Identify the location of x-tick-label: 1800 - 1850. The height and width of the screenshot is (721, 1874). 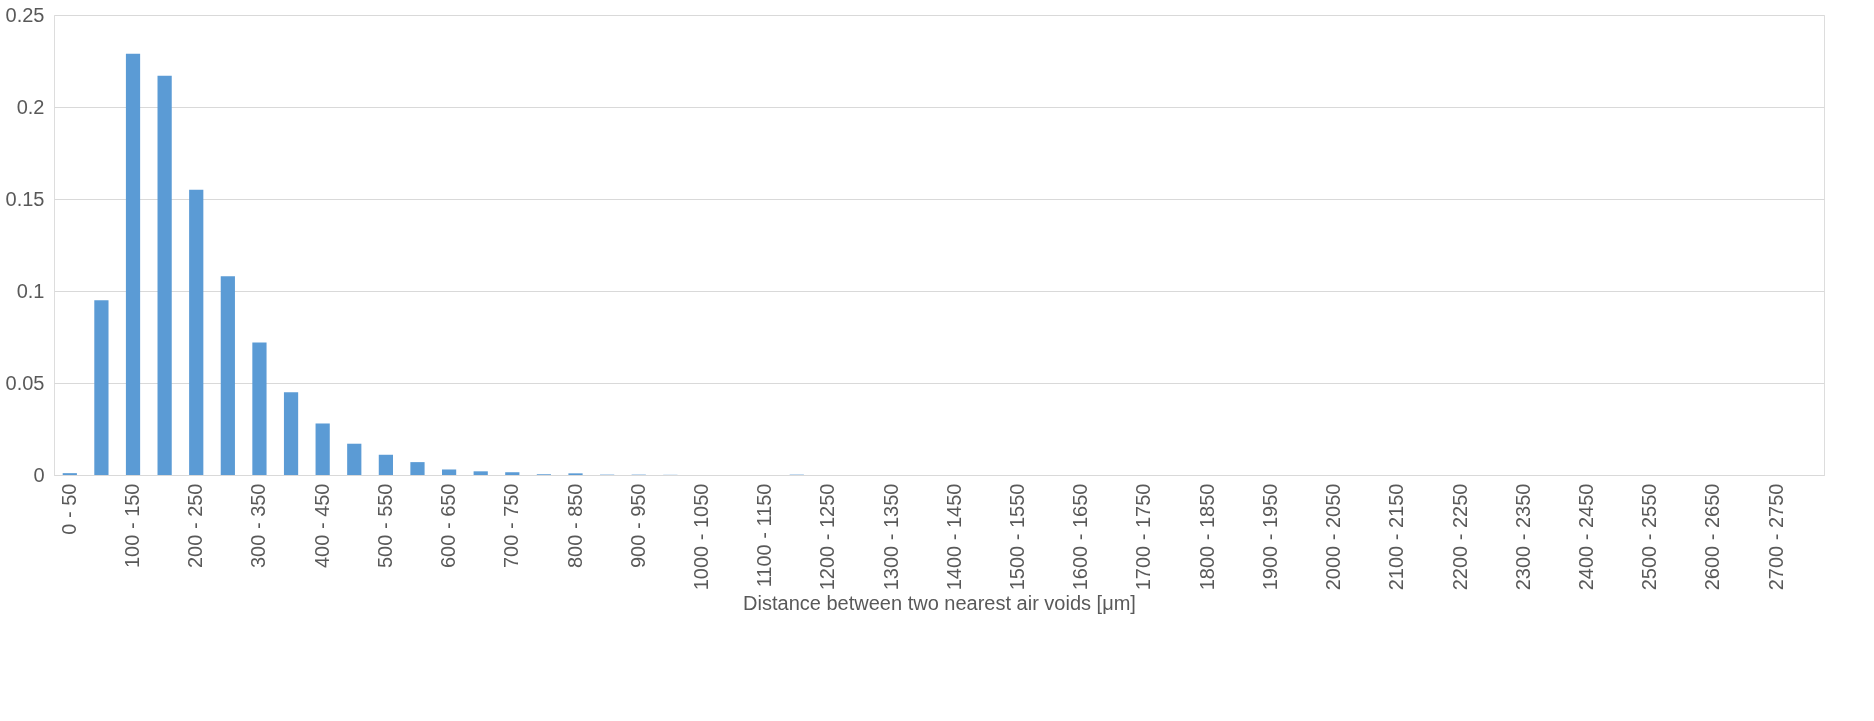
(1206, 537).